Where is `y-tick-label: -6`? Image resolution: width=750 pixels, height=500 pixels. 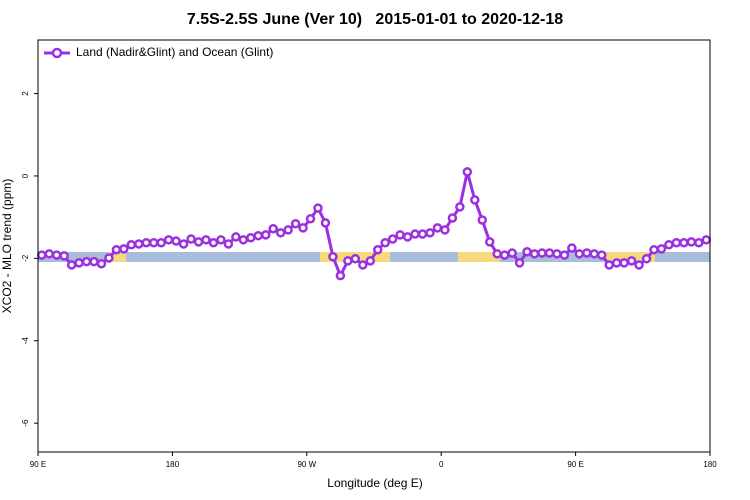
y-tick-label: -6 is located at coordinates (25, 423).